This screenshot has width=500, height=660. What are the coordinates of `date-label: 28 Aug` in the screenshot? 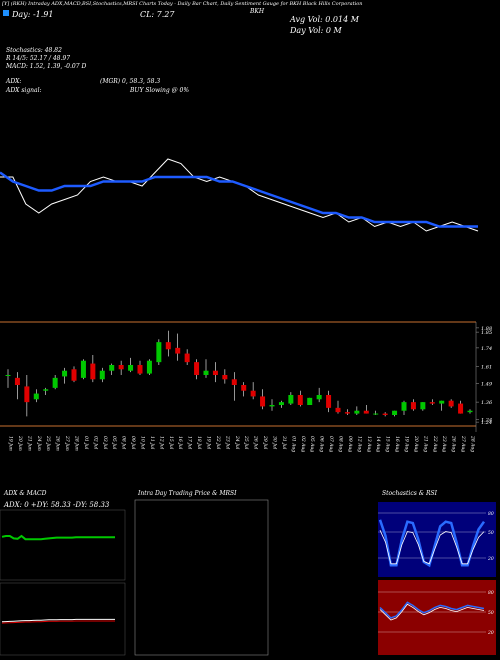 It's located at (473, 443).